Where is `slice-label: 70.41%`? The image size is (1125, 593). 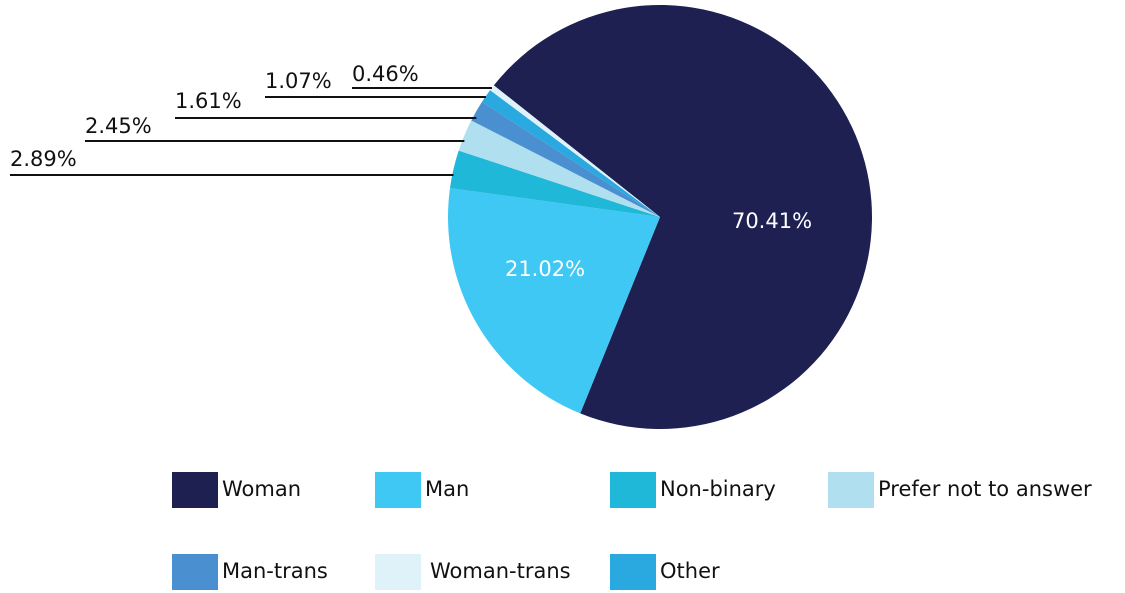 slice-label: 70.41% is located at coordinates (772, 221).